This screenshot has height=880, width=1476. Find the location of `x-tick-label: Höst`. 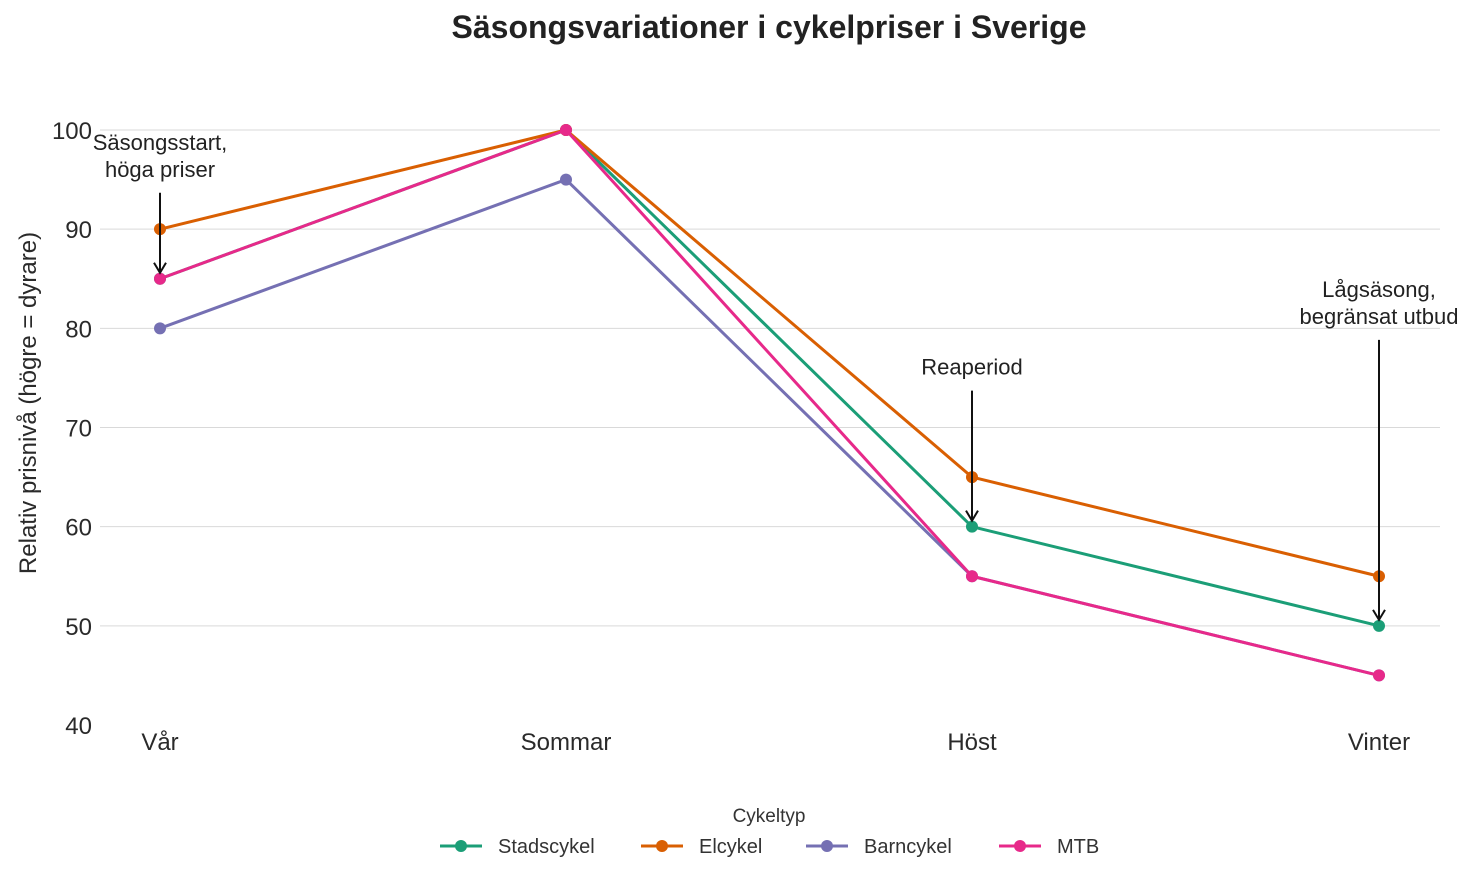

x-tick-label: Höst is located at coordinates (972, 742).